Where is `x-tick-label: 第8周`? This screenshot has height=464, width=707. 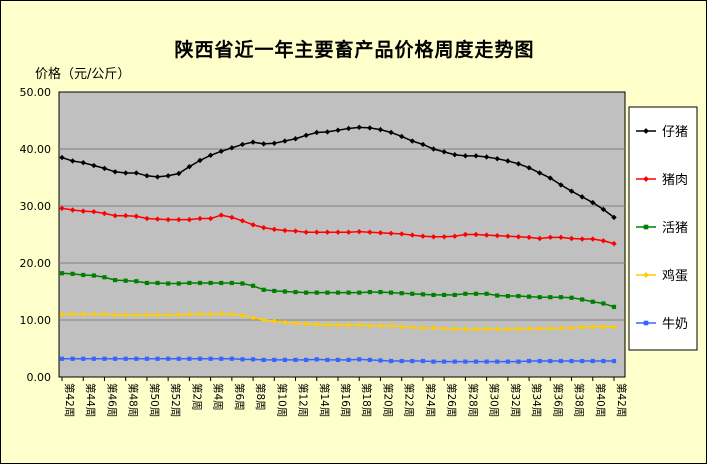 x-tick-label: 第8周 is located at coordinates (260, 397).